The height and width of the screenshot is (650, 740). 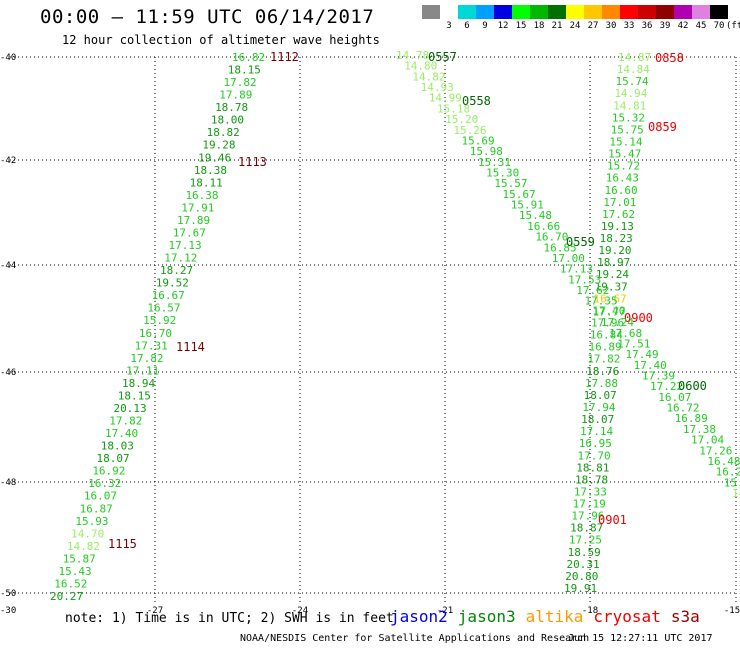 I want to click on color-scale-label: 12, so click(x=503, y=26).